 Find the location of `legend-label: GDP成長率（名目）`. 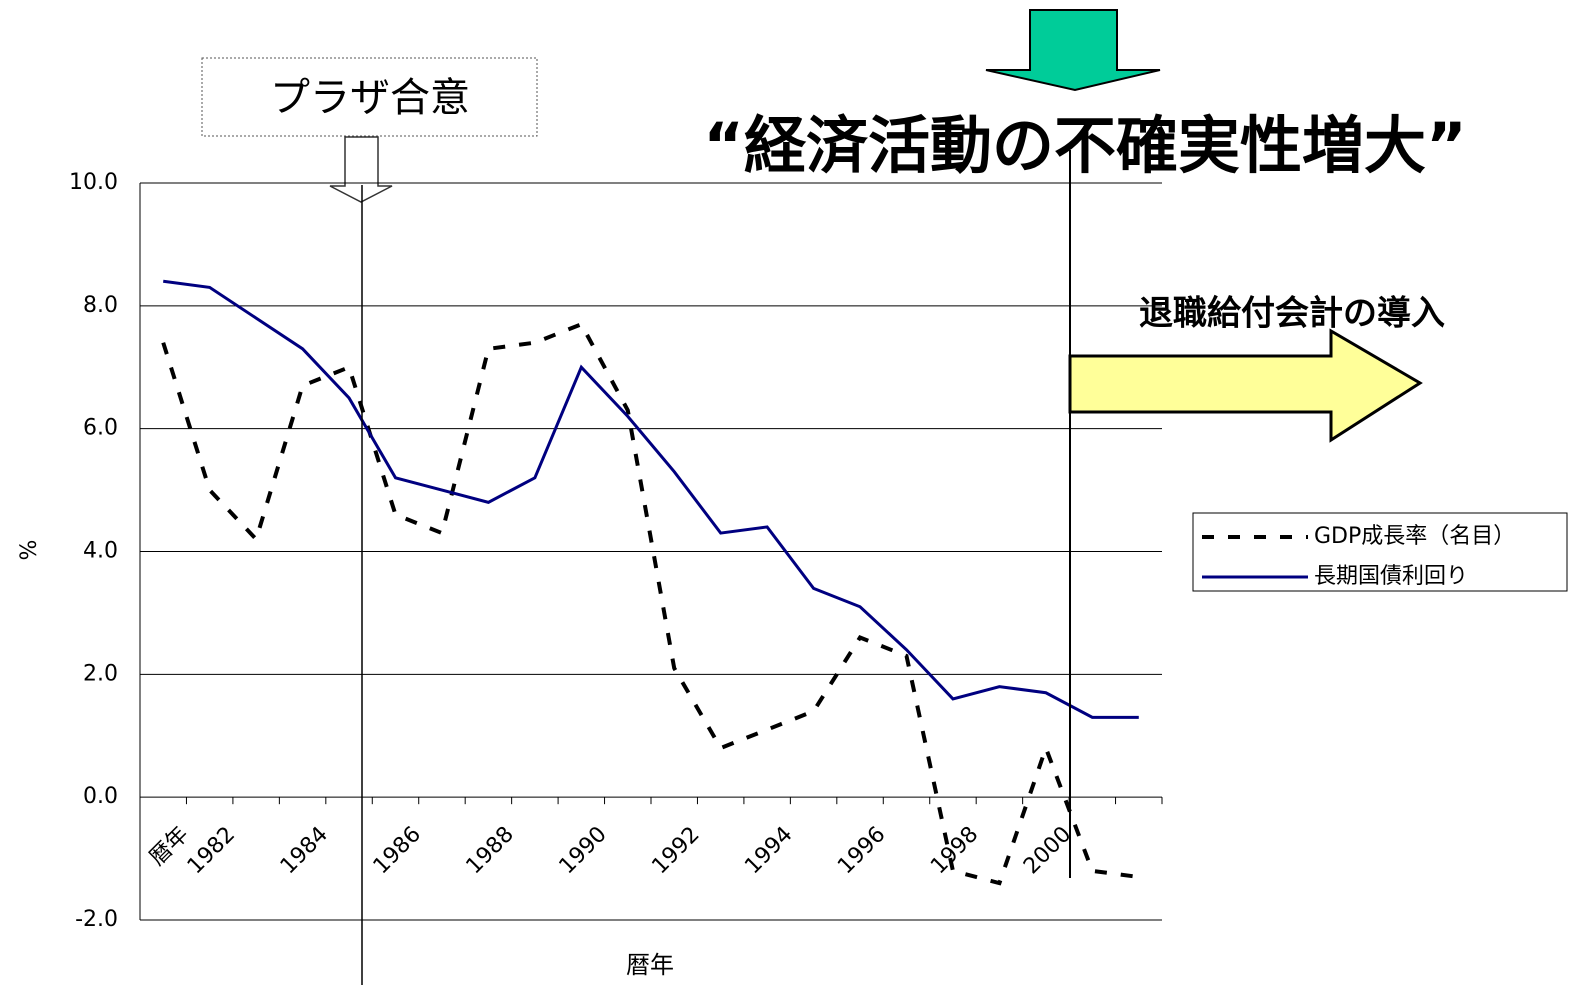

legend-label: GDP成長率（名目） is located at coordinates (1414, 536).